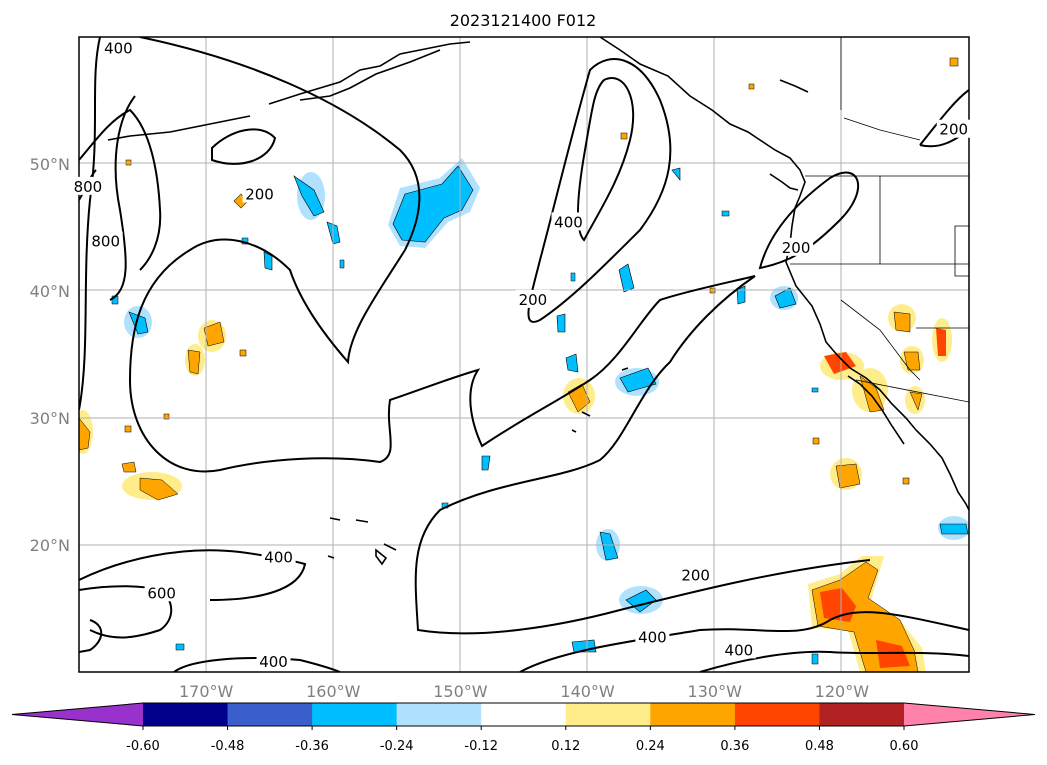 This screenshot has height=765, width=1047. Describe the element at coordinates (879, 220) in the screenshot. I see `political-borders` at that location.